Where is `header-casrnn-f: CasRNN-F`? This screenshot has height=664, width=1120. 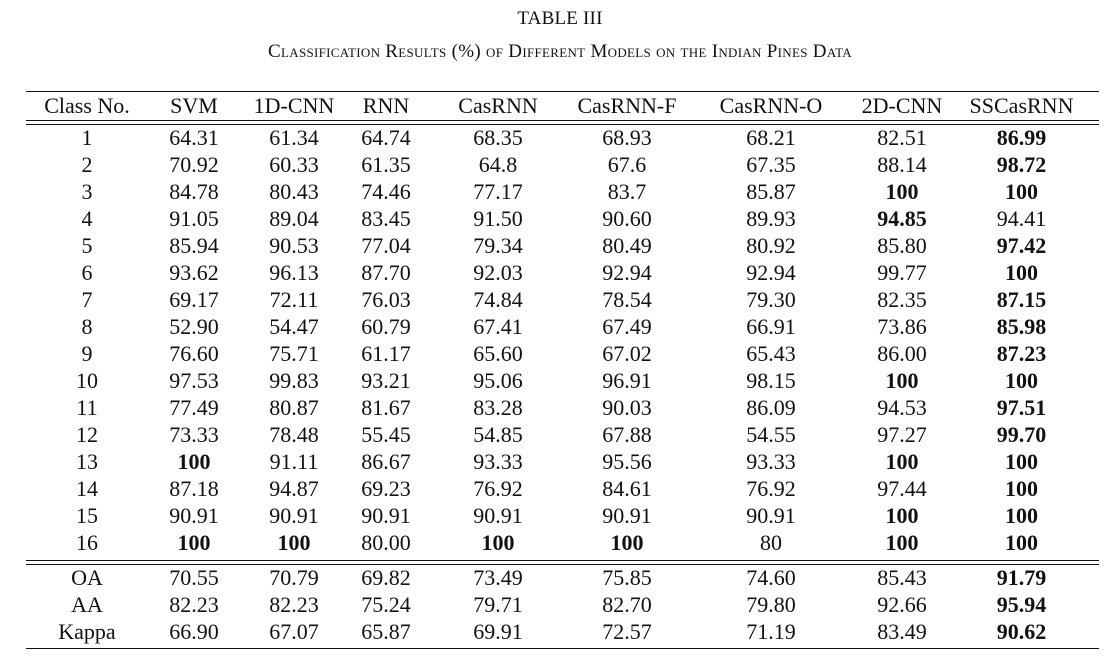 header-casrnn-f: CasRNN-F is located at coordinates (627, 105).